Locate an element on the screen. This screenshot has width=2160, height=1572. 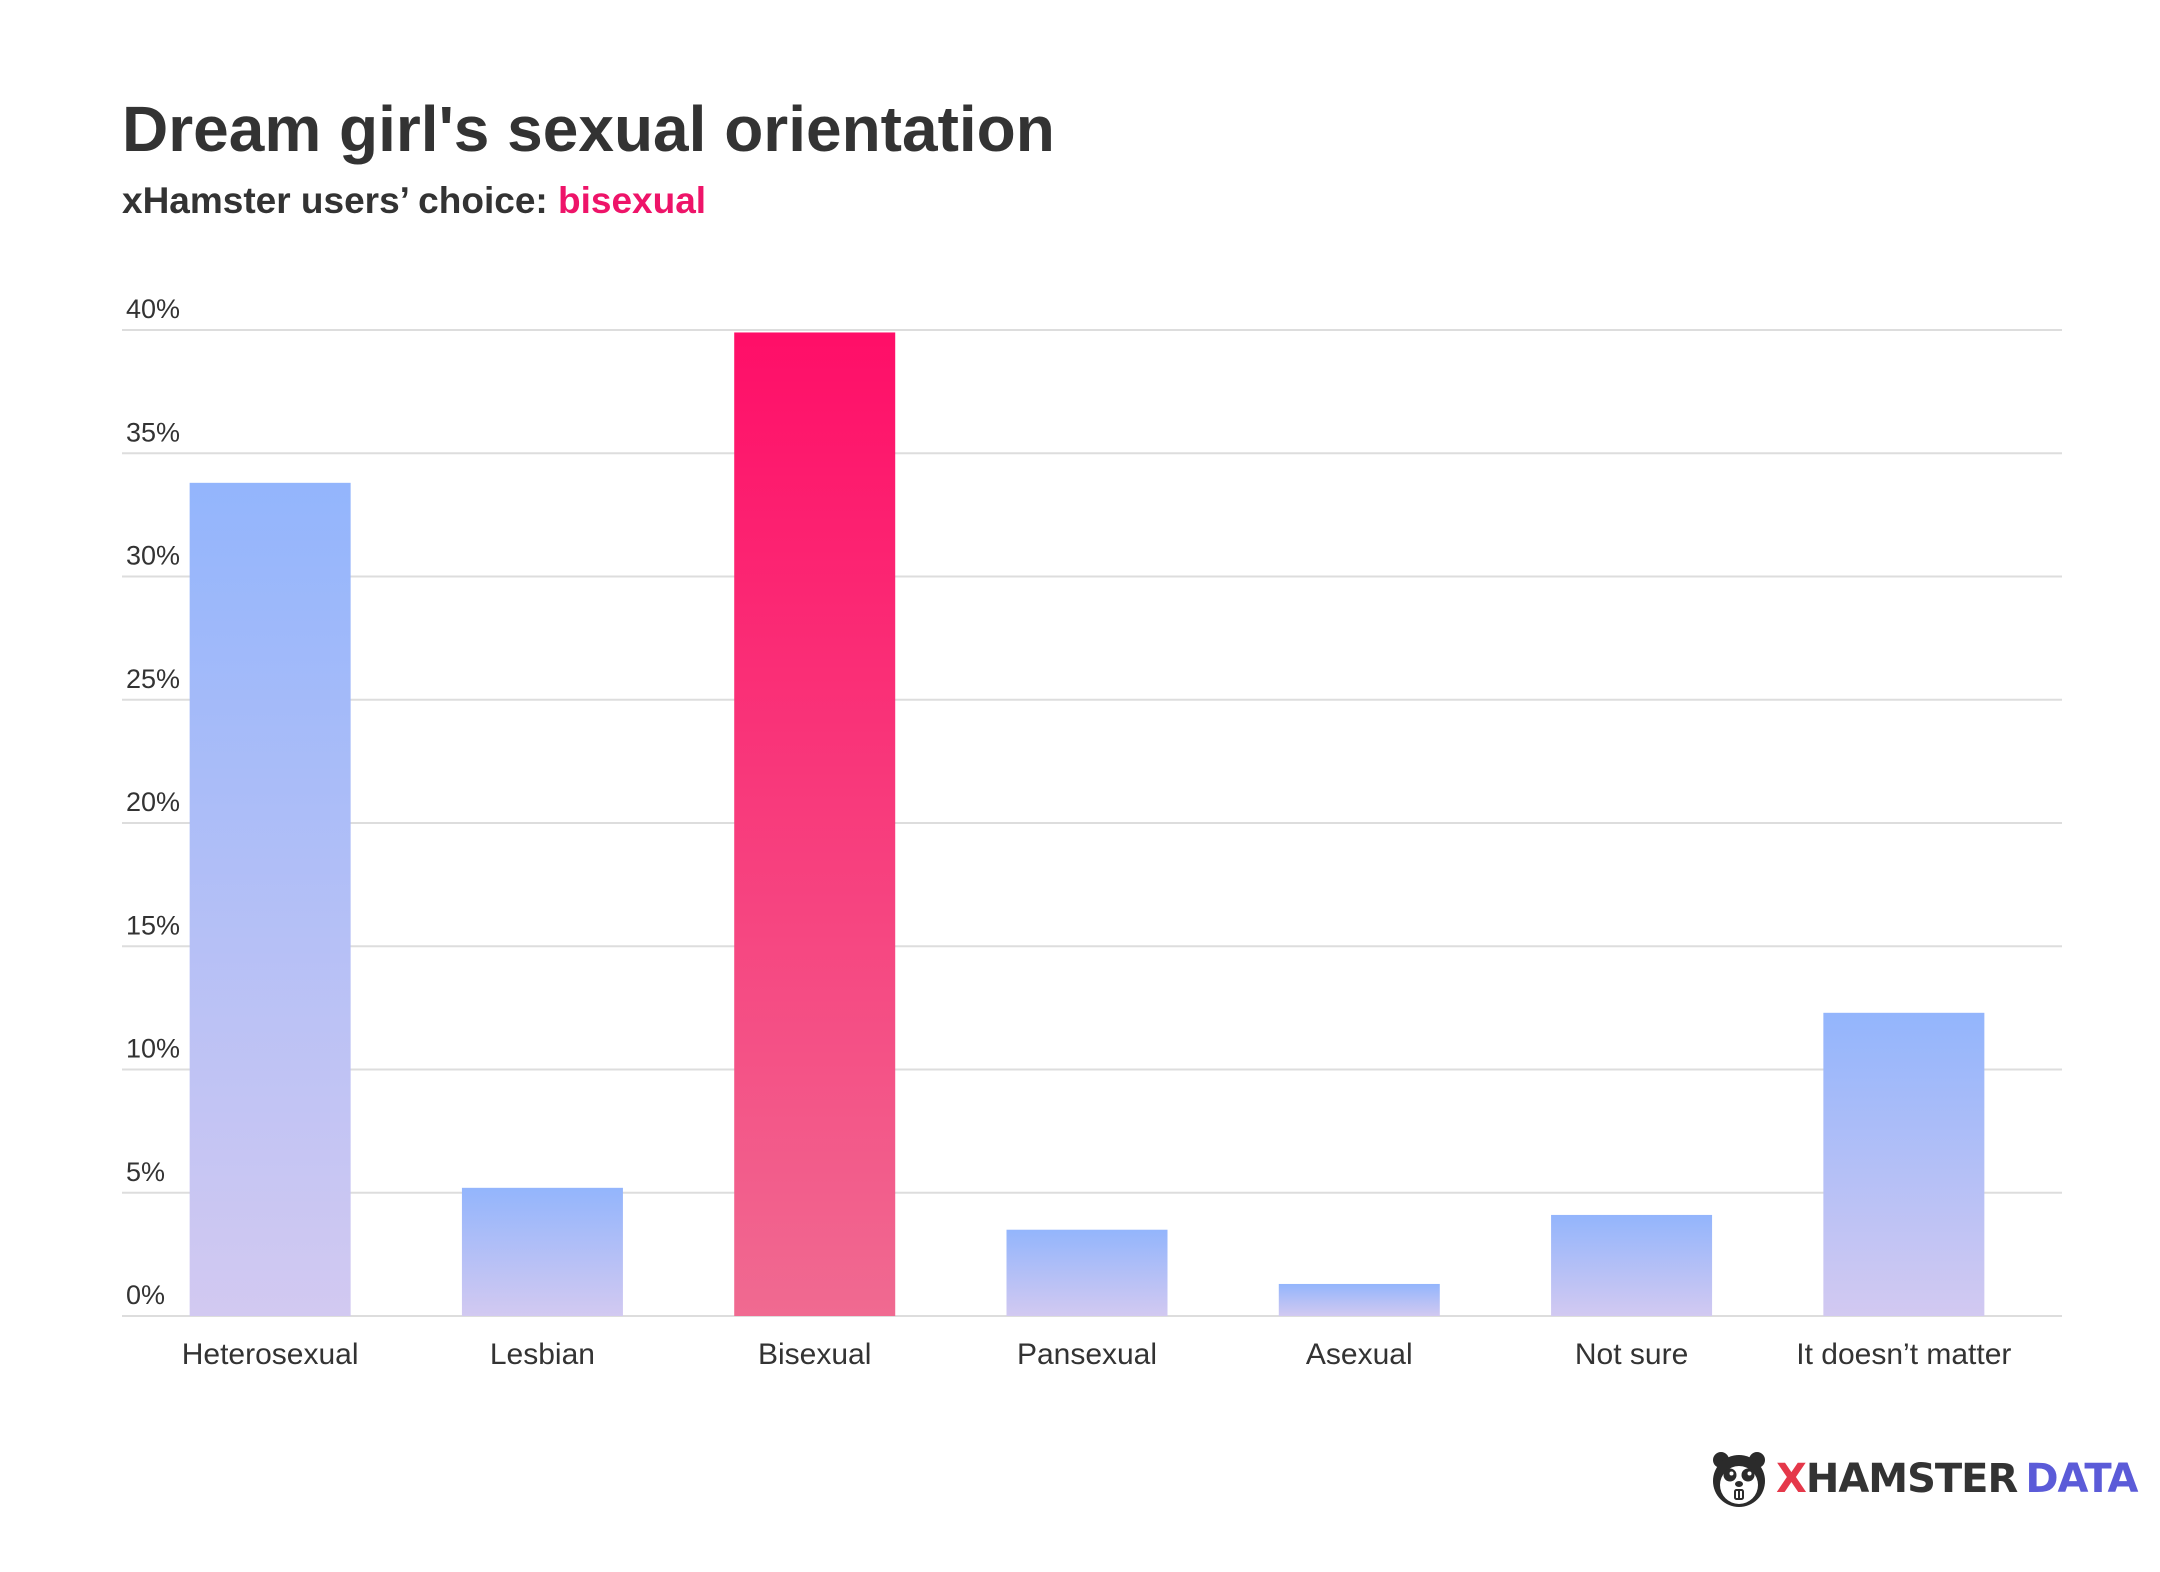
bar-asexual is located at coordinates (1359, 1299).